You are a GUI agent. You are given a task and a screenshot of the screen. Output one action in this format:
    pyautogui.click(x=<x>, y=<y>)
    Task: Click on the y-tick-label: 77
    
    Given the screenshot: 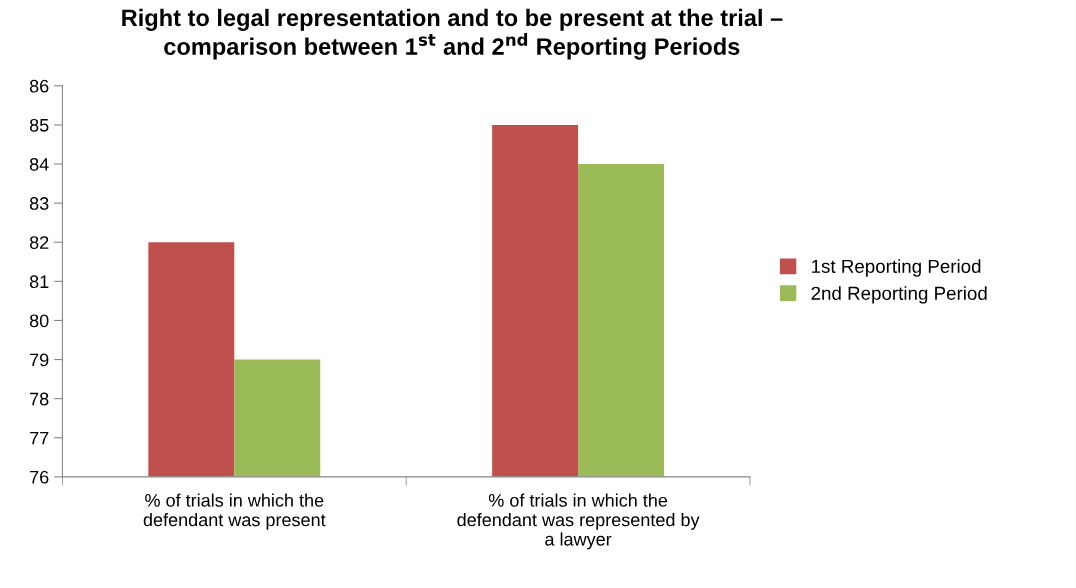 What is the action you would take?
    pyautogui.click(x=39, y=438)
    